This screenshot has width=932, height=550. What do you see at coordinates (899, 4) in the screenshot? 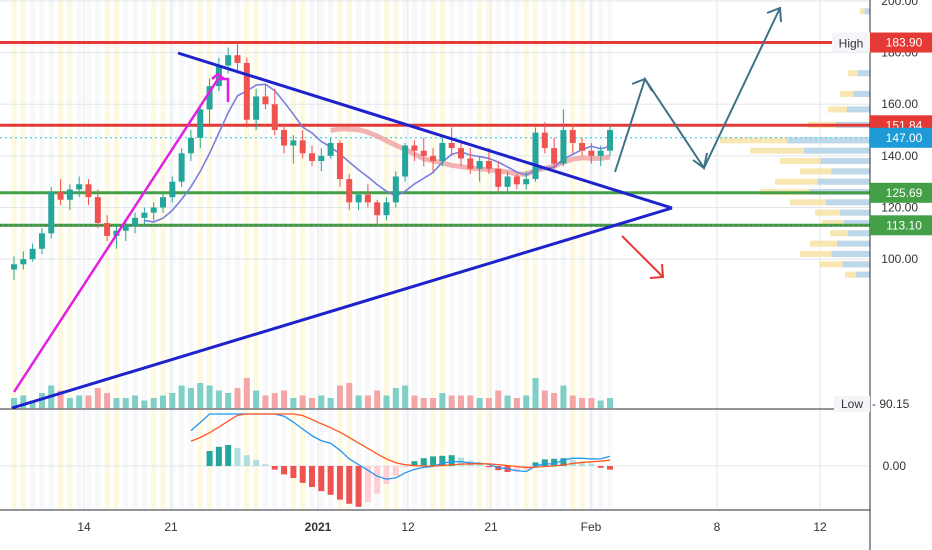
I see `price-tick-label: 200.00` at bounding box center [899, 4].